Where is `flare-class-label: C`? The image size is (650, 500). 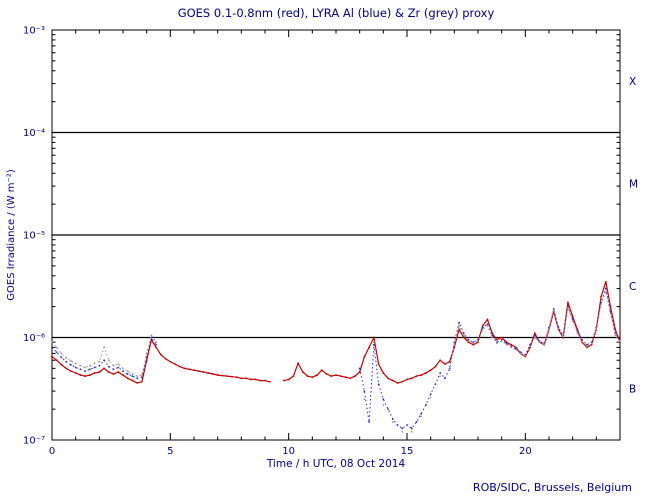
flare-class-label: C is located at coordinates (632, 287).